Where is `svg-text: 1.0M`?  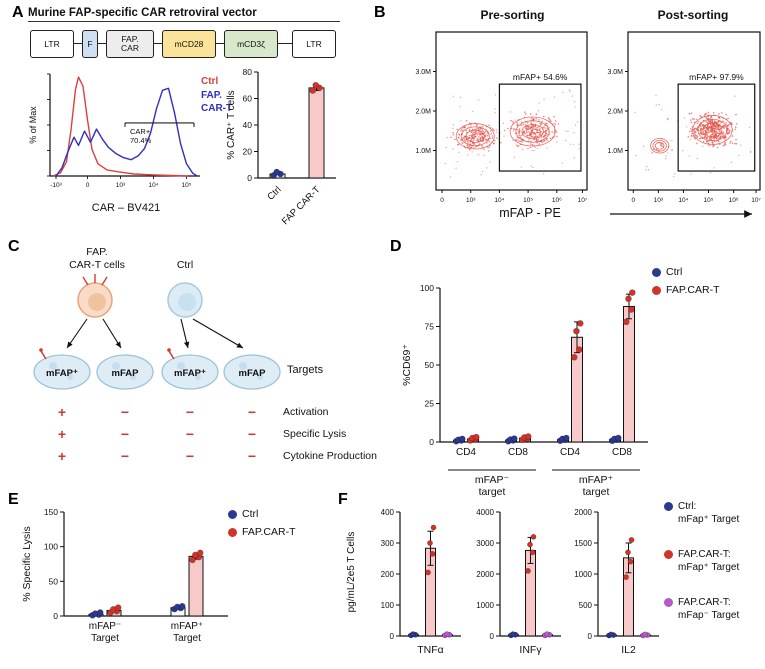
svg-text: 1.0M is located at coordinates (615, 151).